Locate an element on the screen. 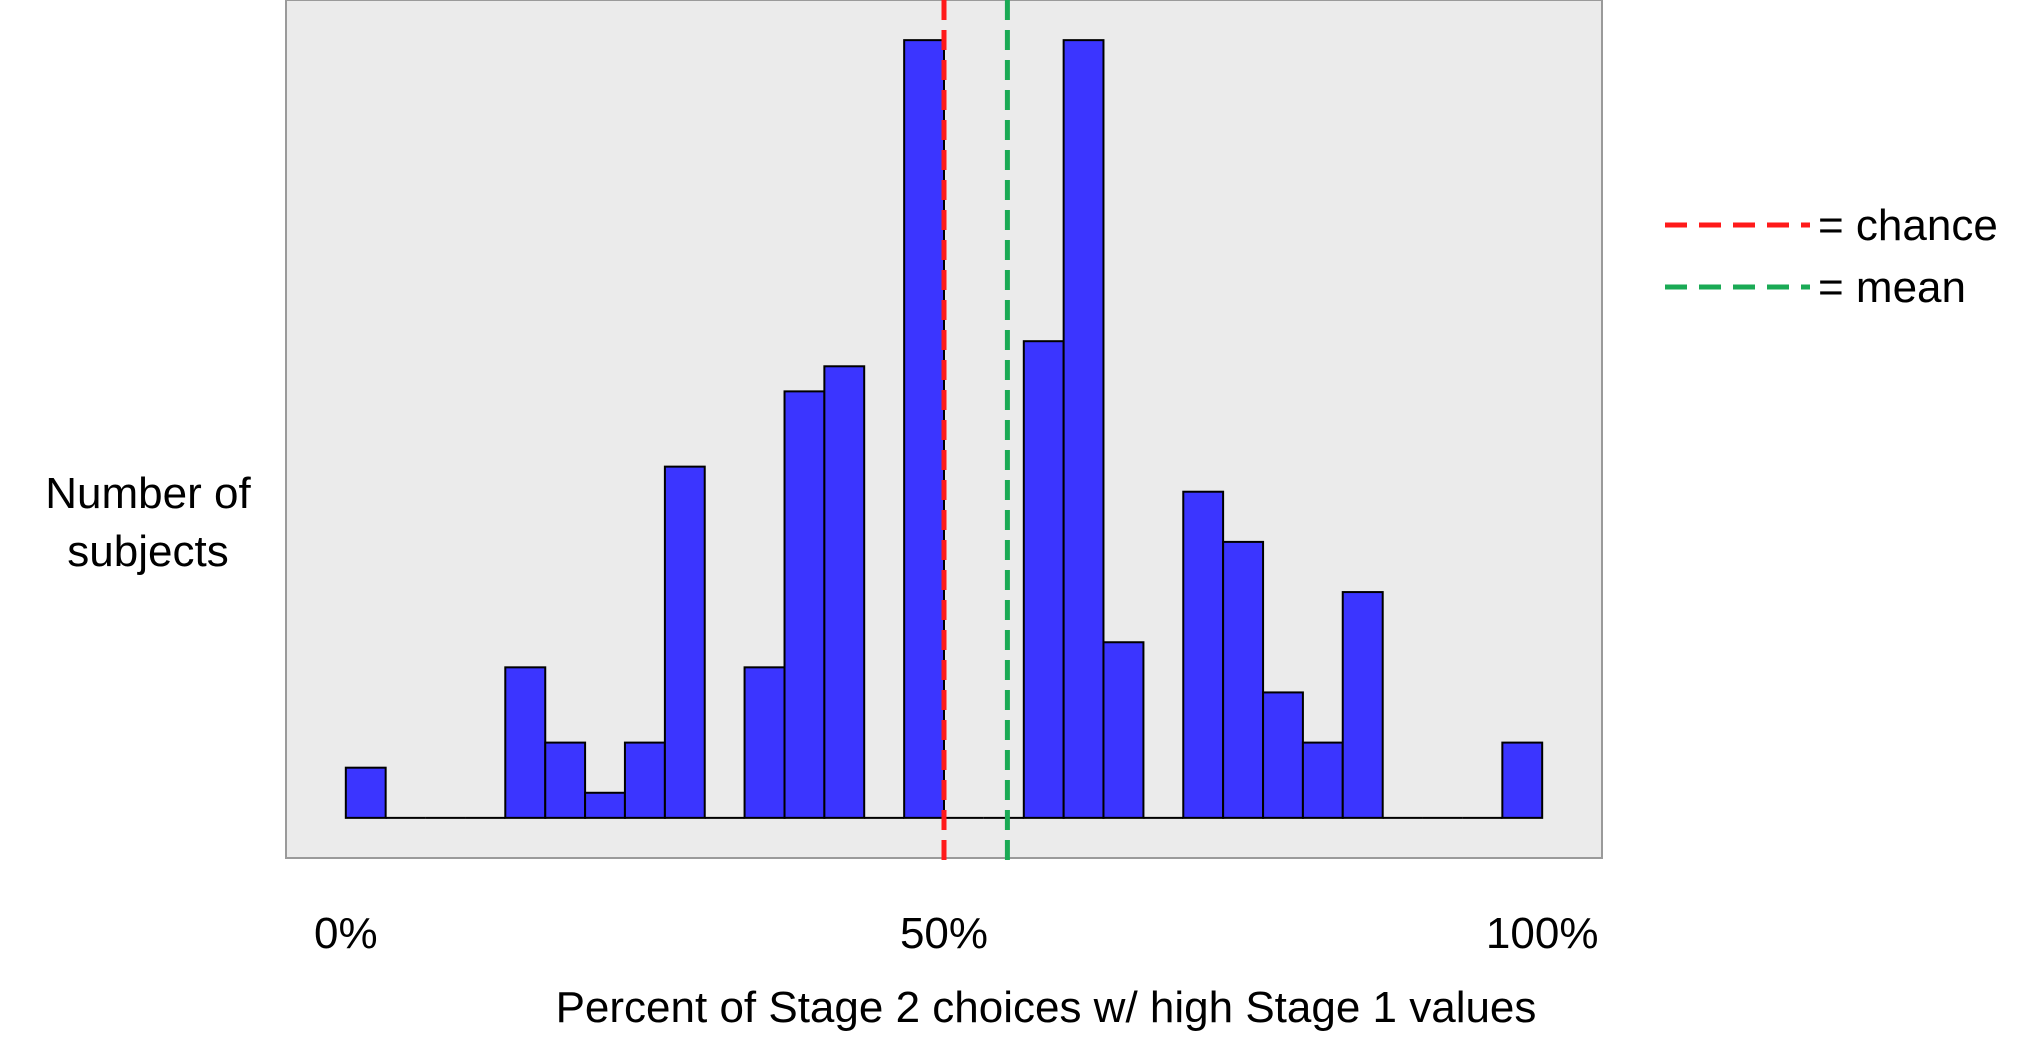  reference-lines is located at coordinates (975, 433).